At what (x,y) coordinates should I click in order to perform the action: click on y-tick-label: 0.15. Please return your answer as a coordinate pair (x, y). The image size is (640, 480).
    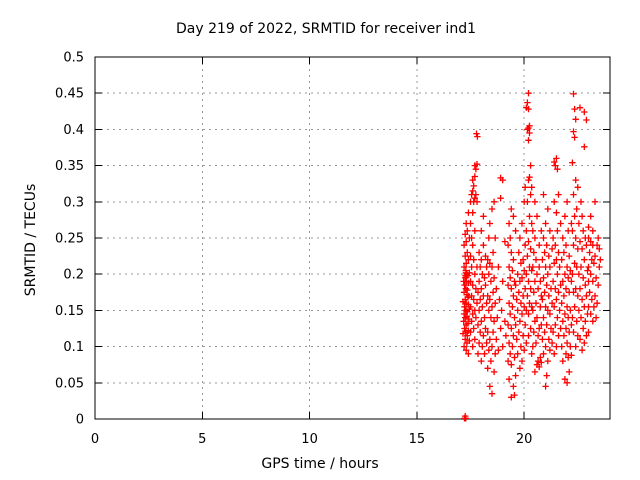
    Looking at the image, I should click on (69, 311).